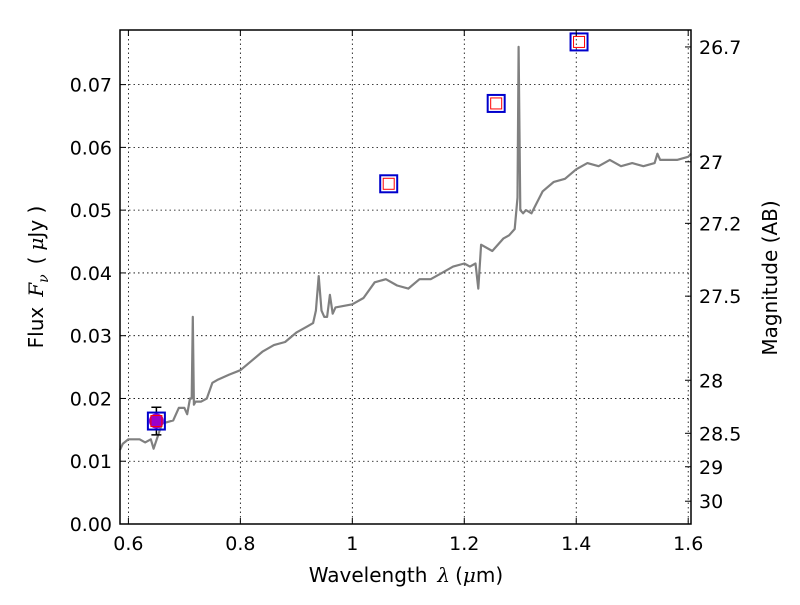  I want to click on y-tick-label: 0.06, so click(91, 148).